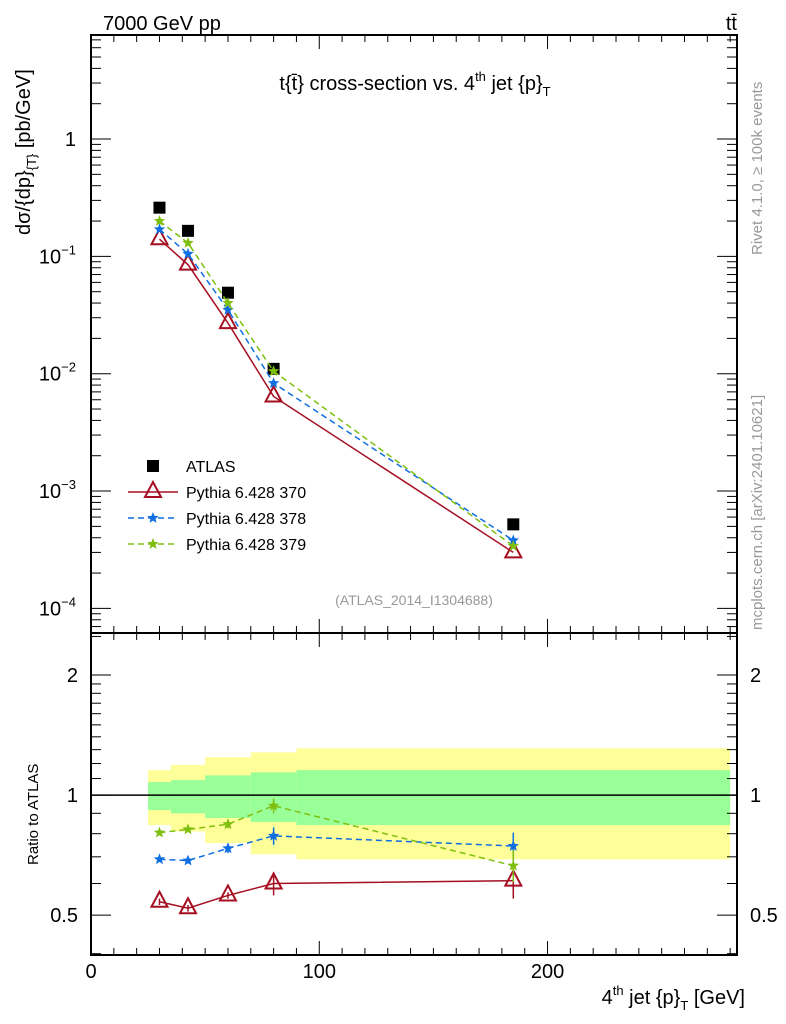 The height and width of the screenshot is (1024, 786). I want to click on pythia-6-428-379-line, so click(336, 383).